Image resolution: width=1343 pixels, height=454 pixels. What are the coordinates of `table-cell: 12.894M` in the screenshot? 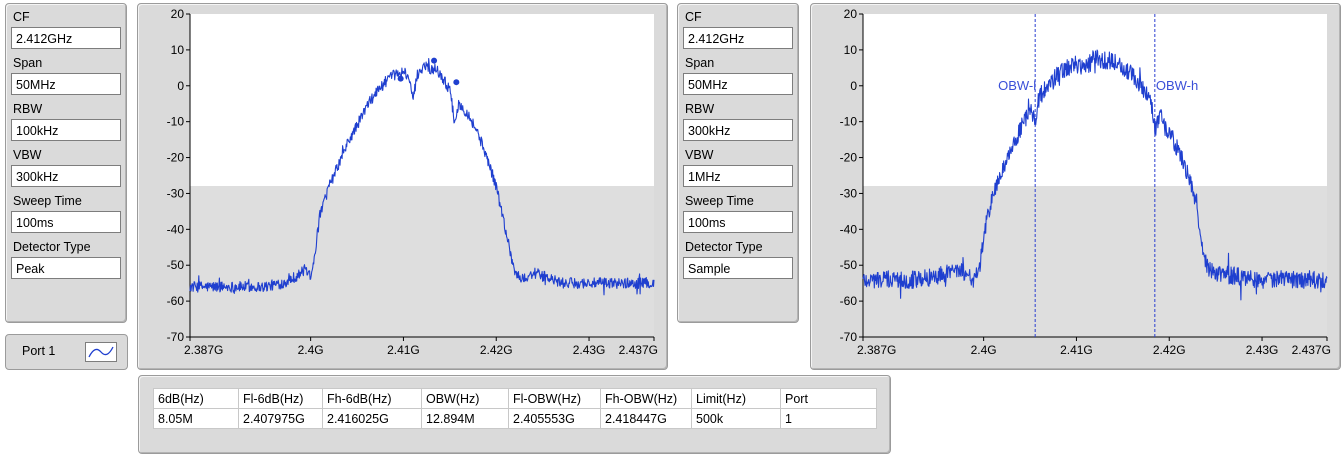 It's located at (465, 418).